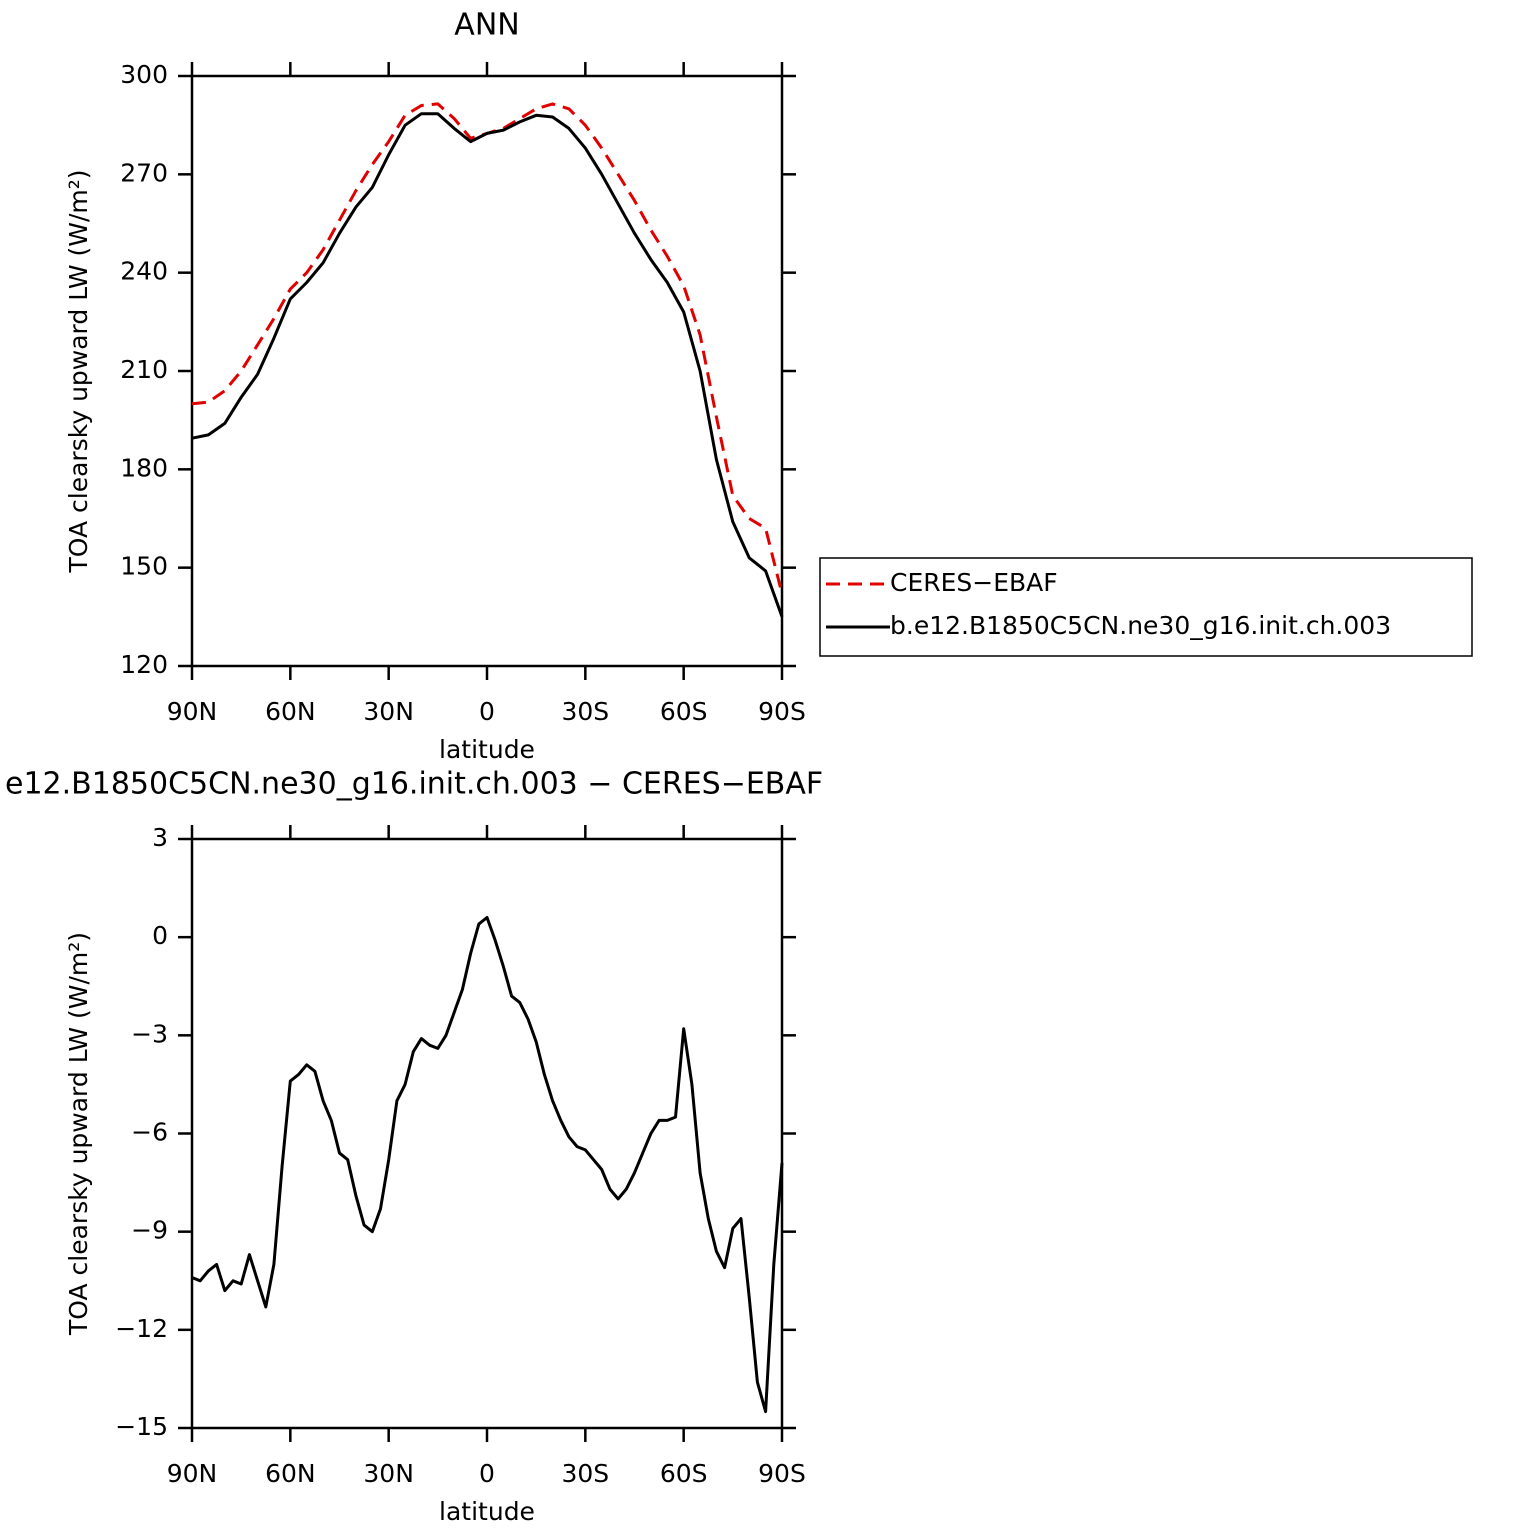 The height and width of the screenshot is (1535, 1535). Describe the element at coordinates (141, 1328) in the screenshot. I see `y-tick-label: −12` at that location.